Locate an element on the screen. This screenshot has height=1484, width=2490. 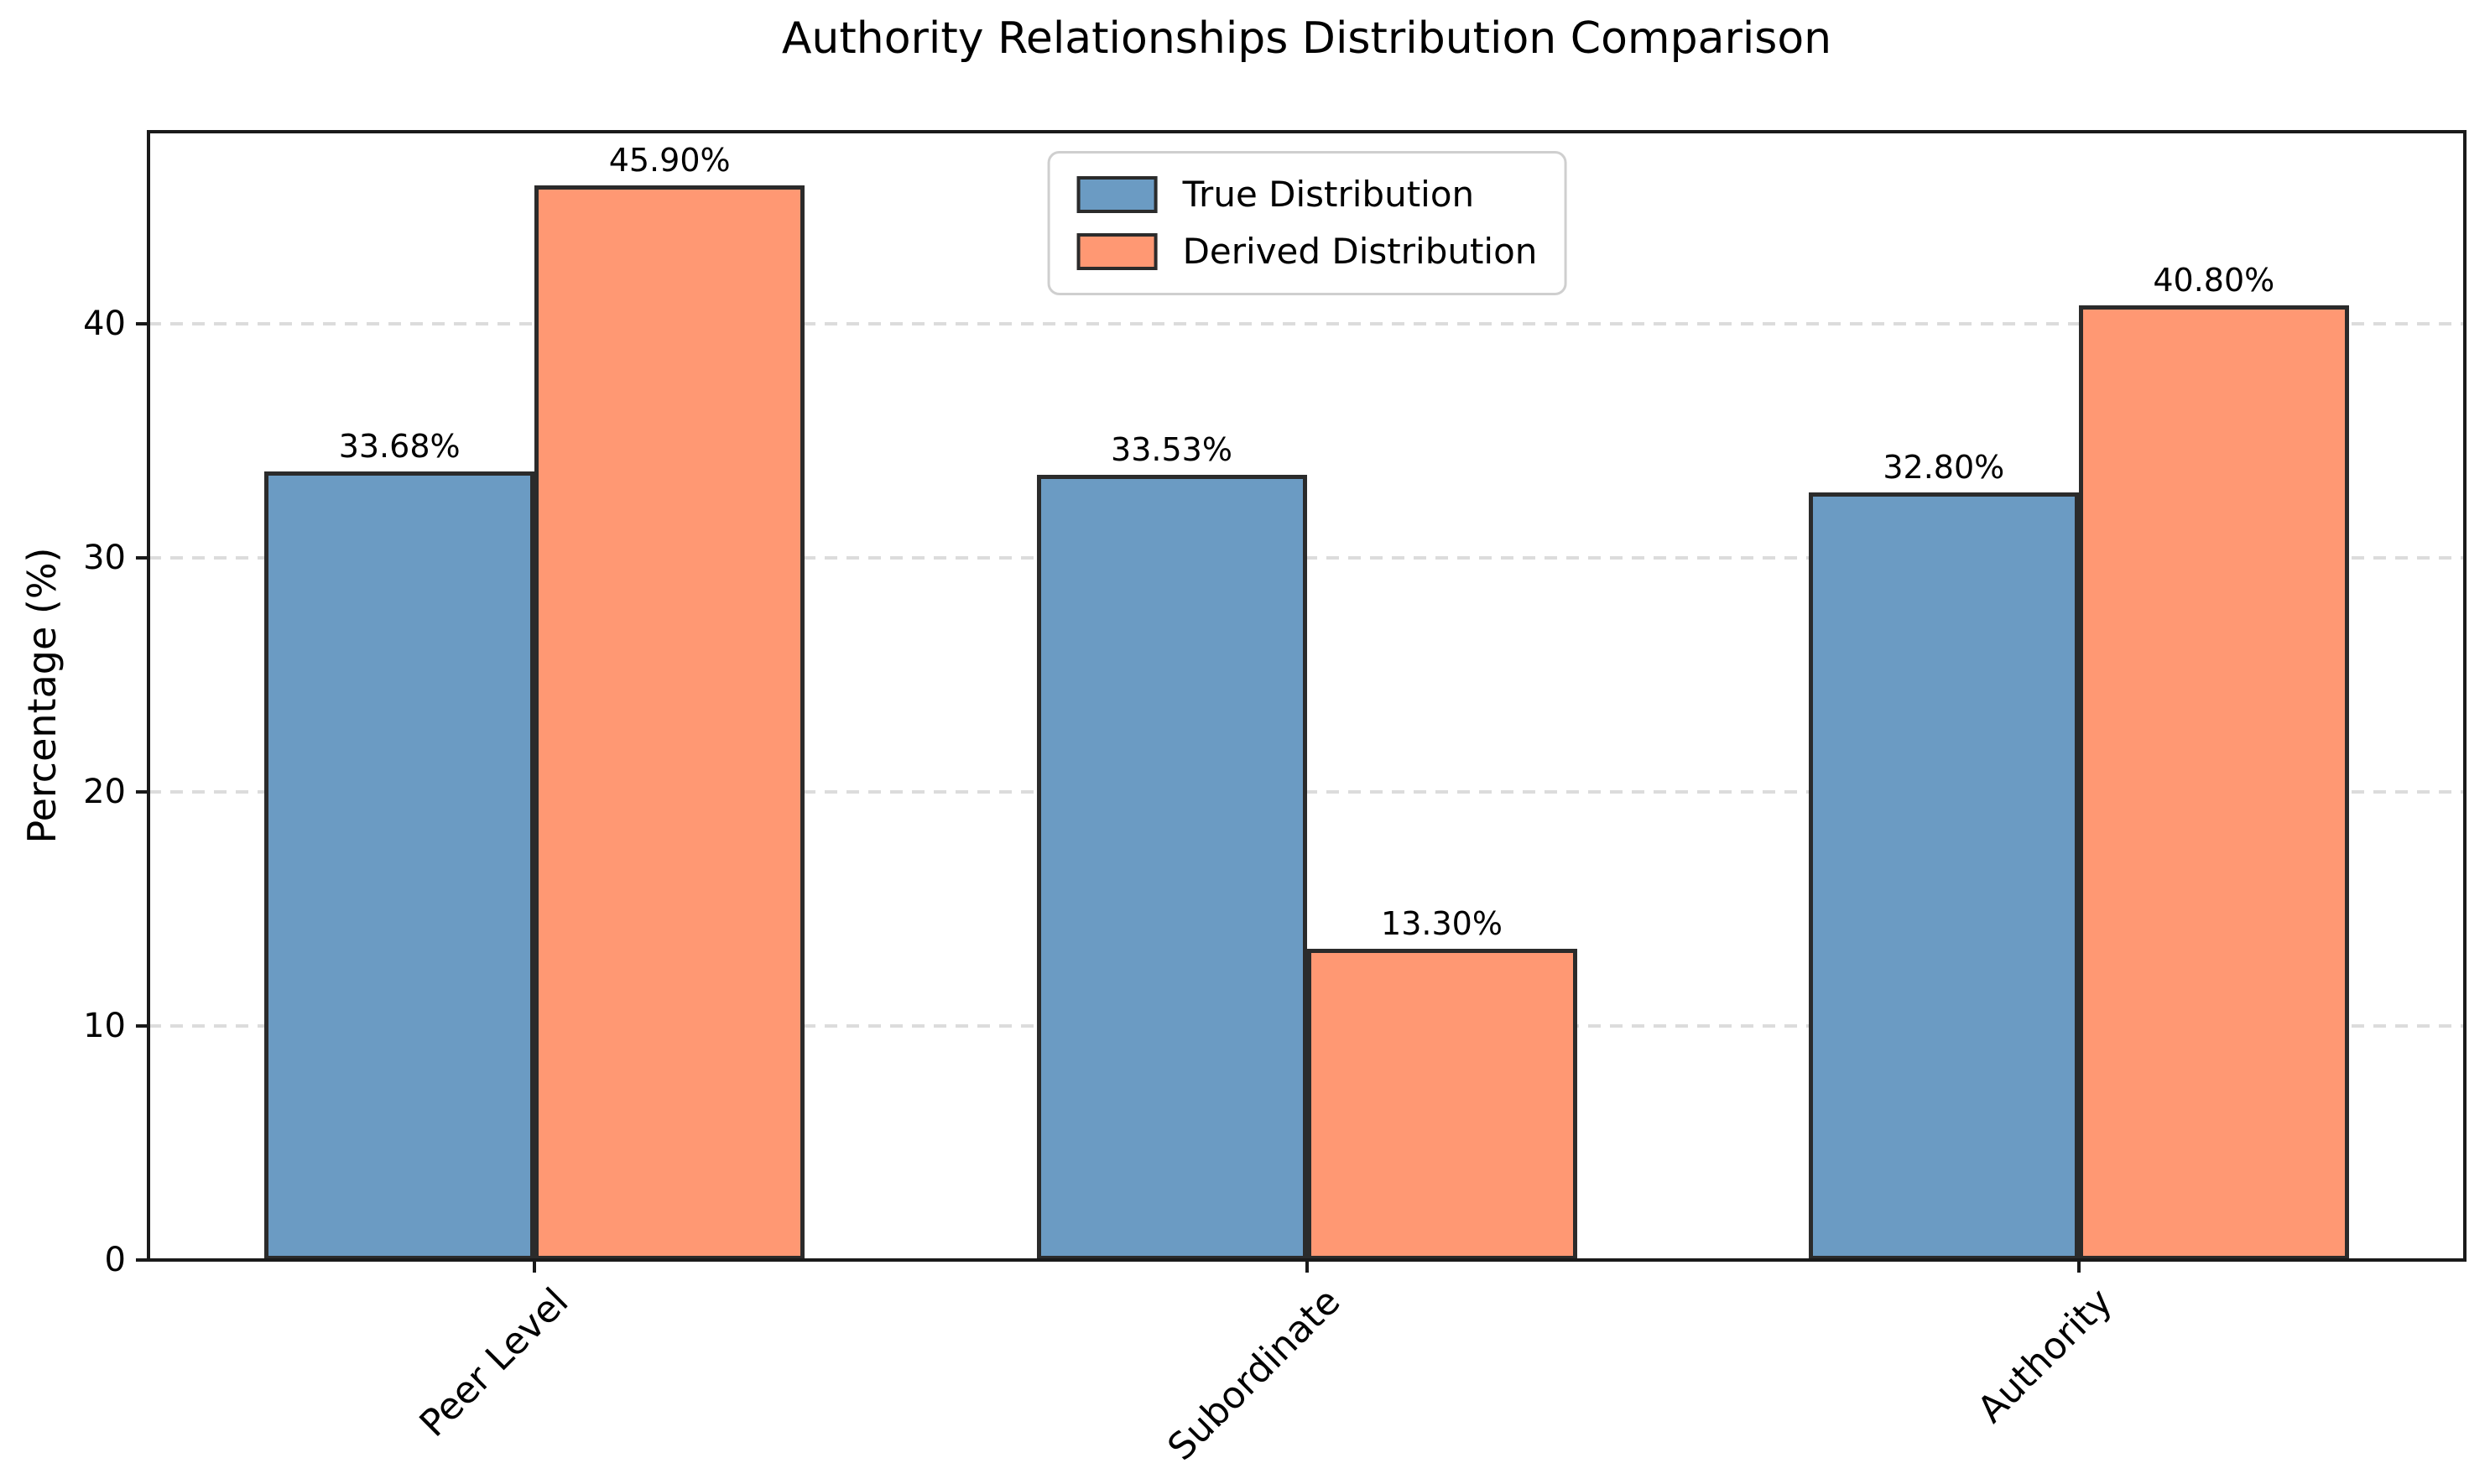
value-label-derived-distribution-authority: 40.80% is located at coordinates (2214, 280).